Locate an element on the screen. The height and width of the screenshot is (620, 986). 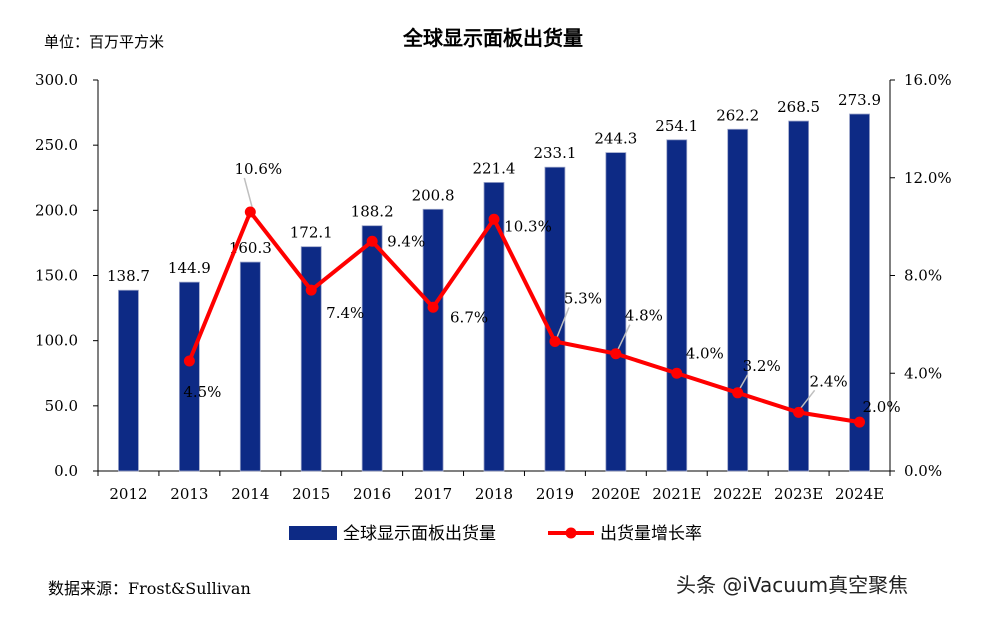
x-tick-label: 2018 is located at coordinates (494, 494).